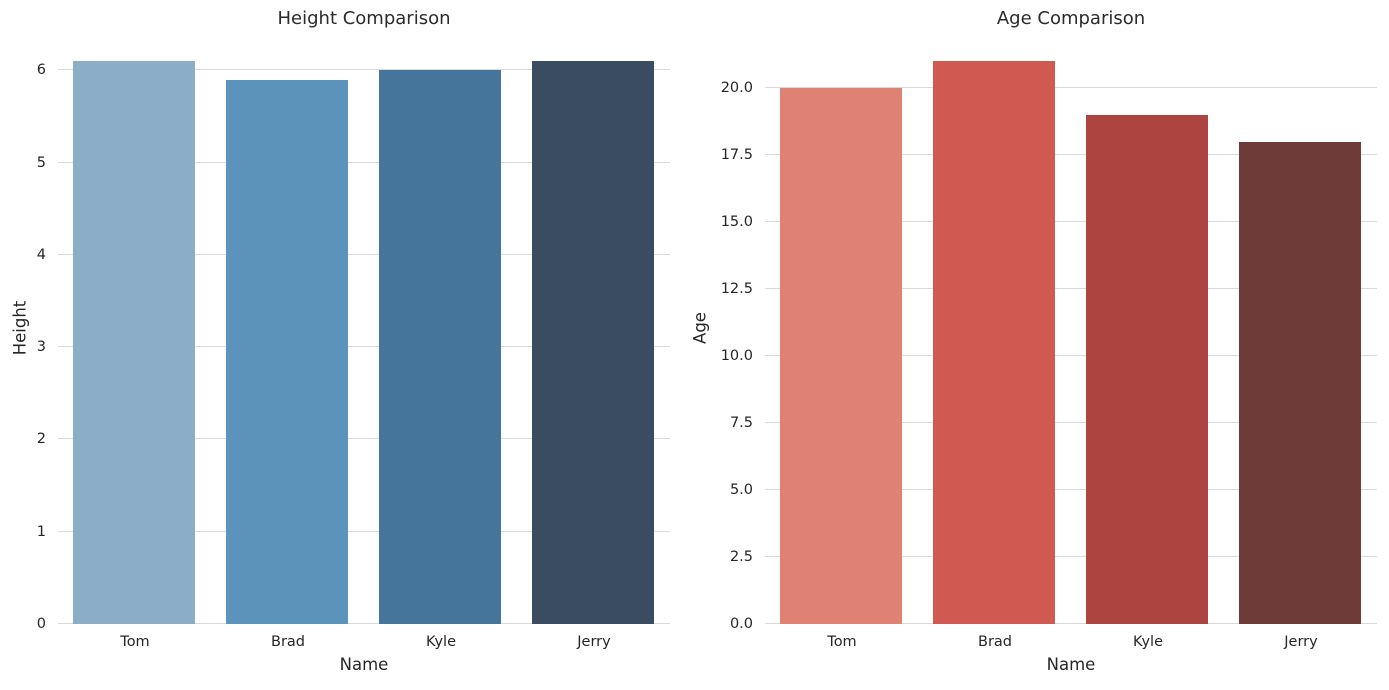 This screenshot has height=690, width=1389. I want to click on height-chart-title: Height Comparison, so click(364, 18).